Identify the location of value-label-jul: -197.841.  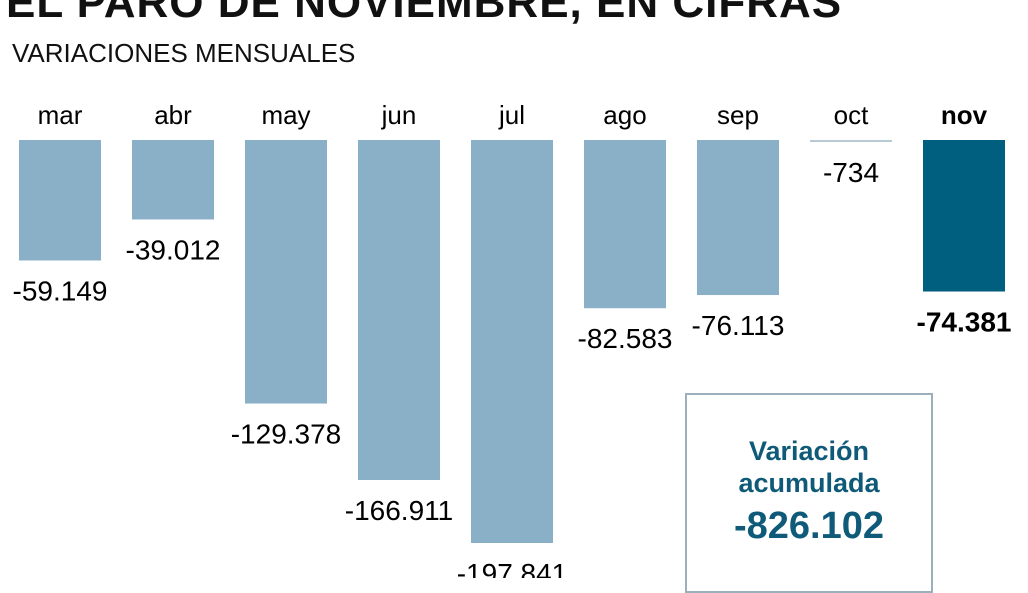
(512, 568).